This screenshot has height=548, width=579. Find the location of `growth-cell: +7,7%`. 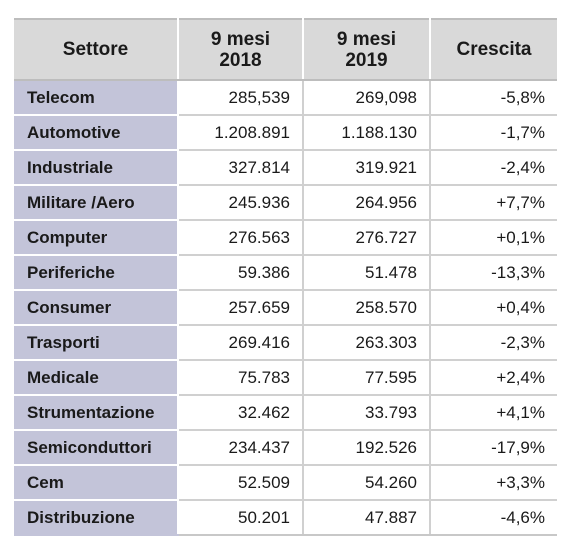

growth-cell: +7,7% is located at coordinates (493, 203).